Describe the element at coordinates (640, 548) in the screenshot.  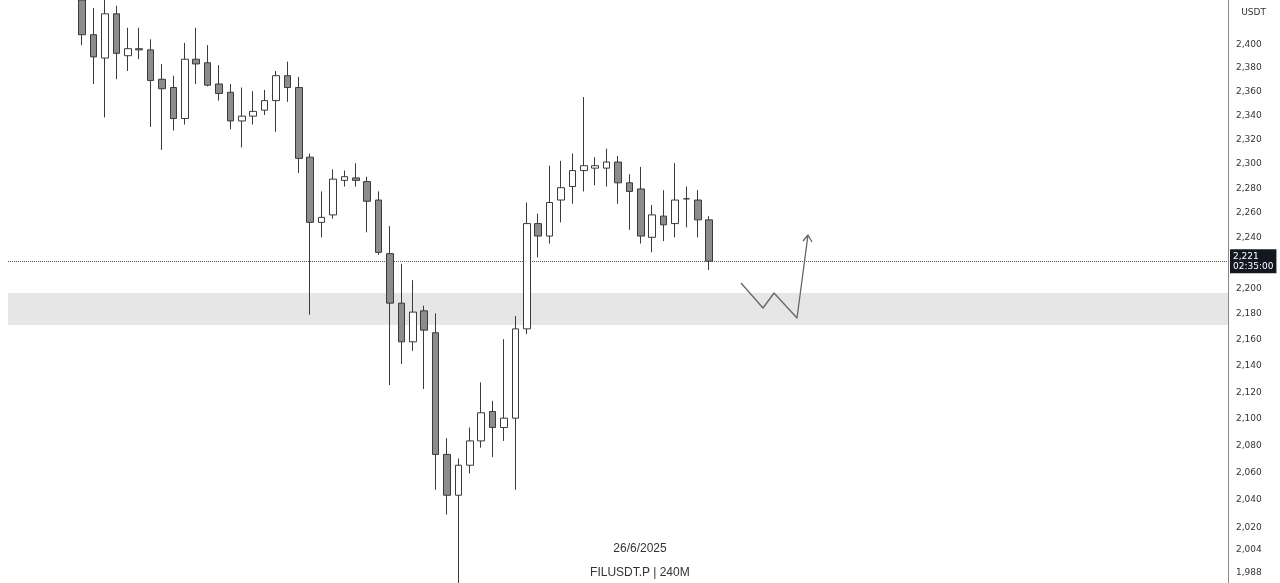
I see `annotation: 26/6/2025` at that location.